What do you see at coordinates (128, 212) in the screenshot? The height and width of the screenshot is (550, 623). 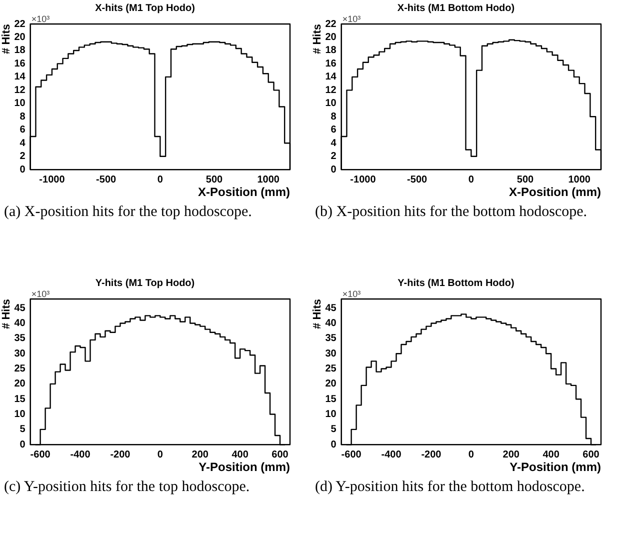 I see `text: (a) X-position hits for the top hodoscope.` at bounding box center [128, 212].